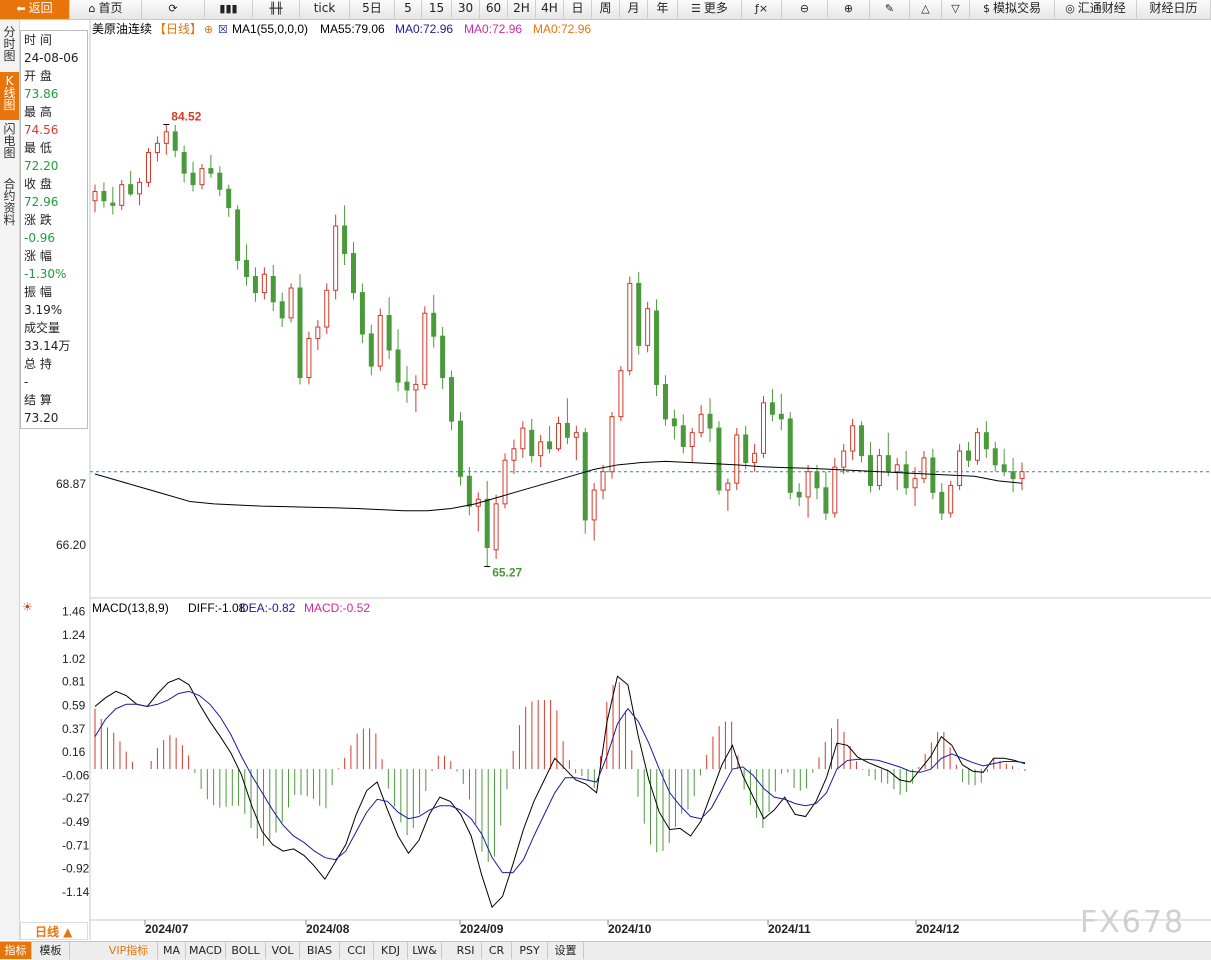 This screenshot has width=1211, height=960. I want to click on period-daily-tag: 日线 ▲, so click(54, 931).